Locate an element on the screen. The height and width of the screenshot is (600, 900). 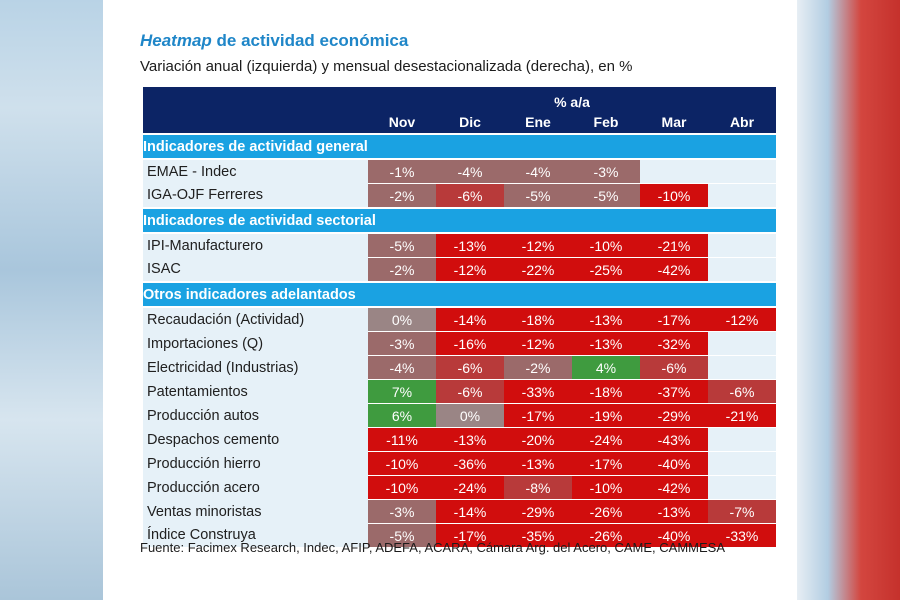
section-header: Indicadores de actividad sectorial is located at coordinates (459, 220).